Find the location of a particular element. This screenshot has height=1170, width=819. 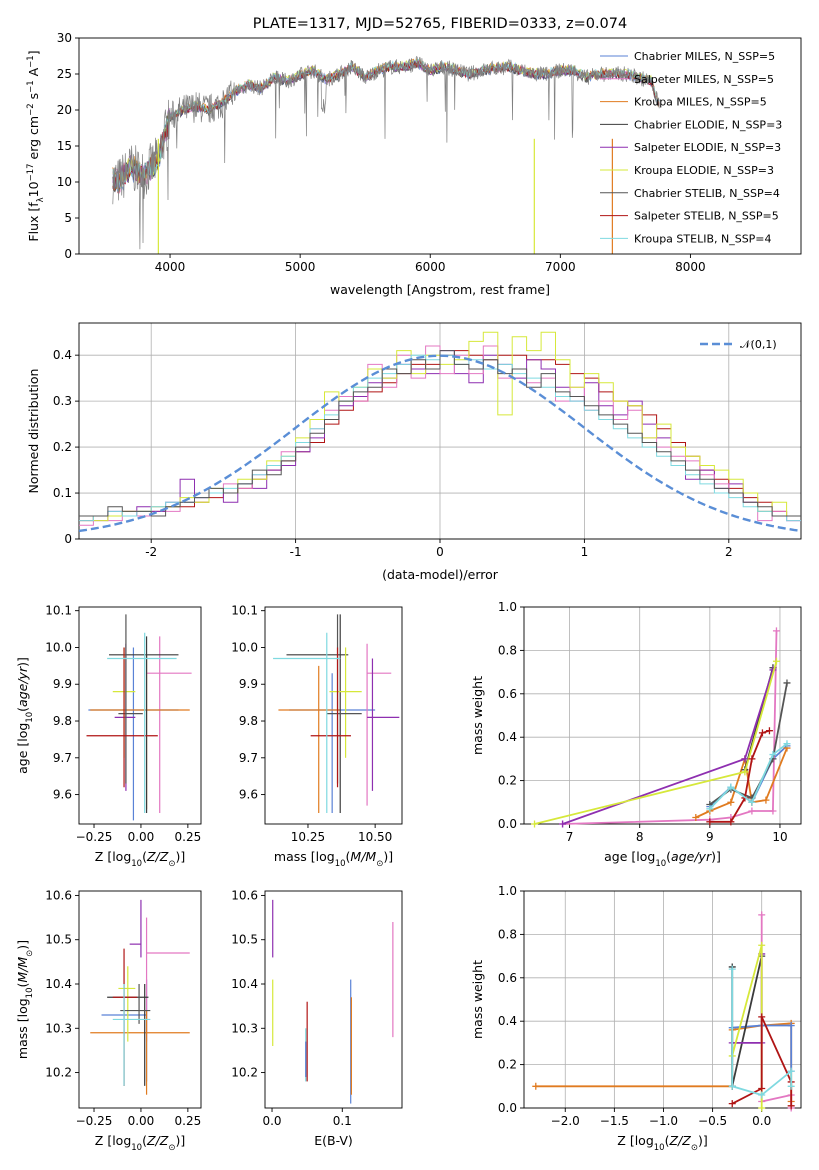

y-tick-label: 0.0 is located at coordinates (507, 824).